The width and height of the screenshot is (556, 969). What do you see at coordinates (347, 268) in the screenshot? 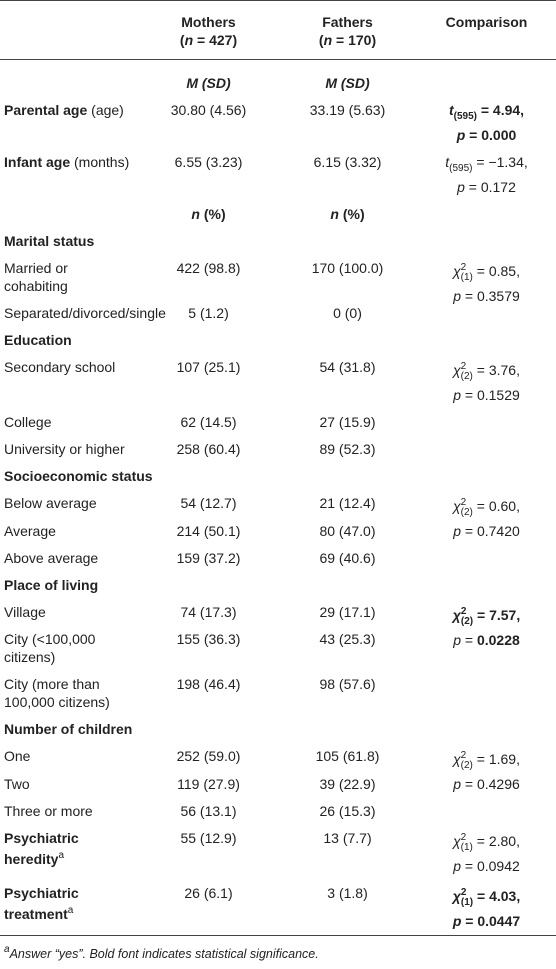
I see `text-line: 170 (100.0)` at bounding box center [347, 268].